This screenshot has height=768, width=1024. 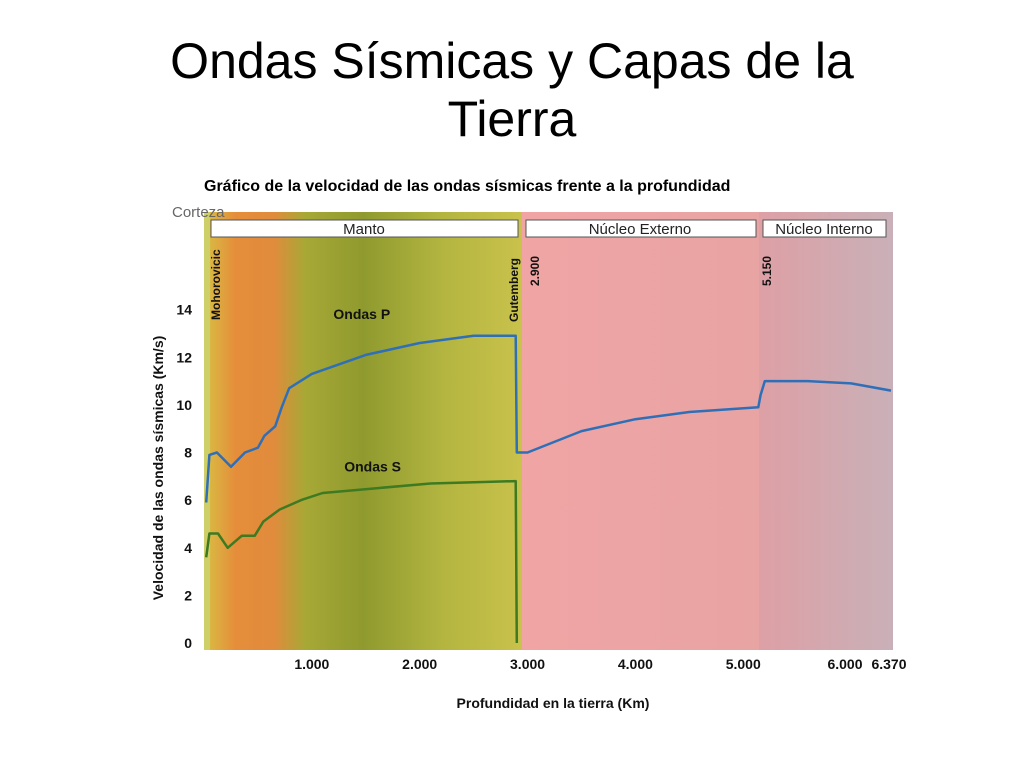 I want to click on series-label-ondas-s: Ondas S, so click(x=372, y=467).